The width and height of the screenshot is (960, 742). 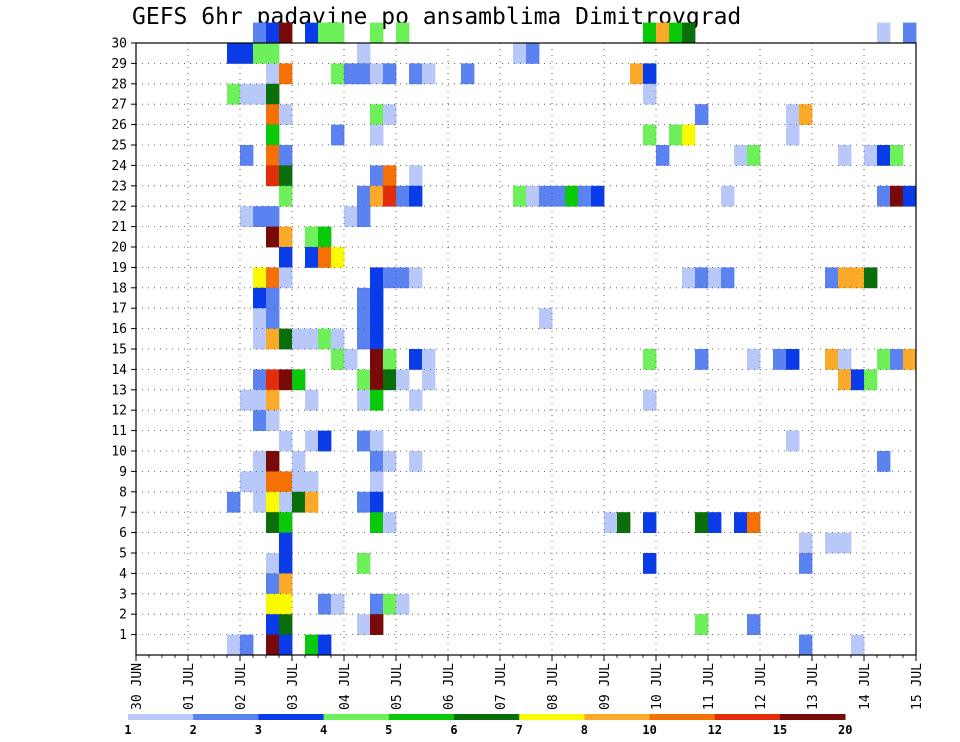 I want to click on y-tick-label: 9, so click(x=123, y=472).